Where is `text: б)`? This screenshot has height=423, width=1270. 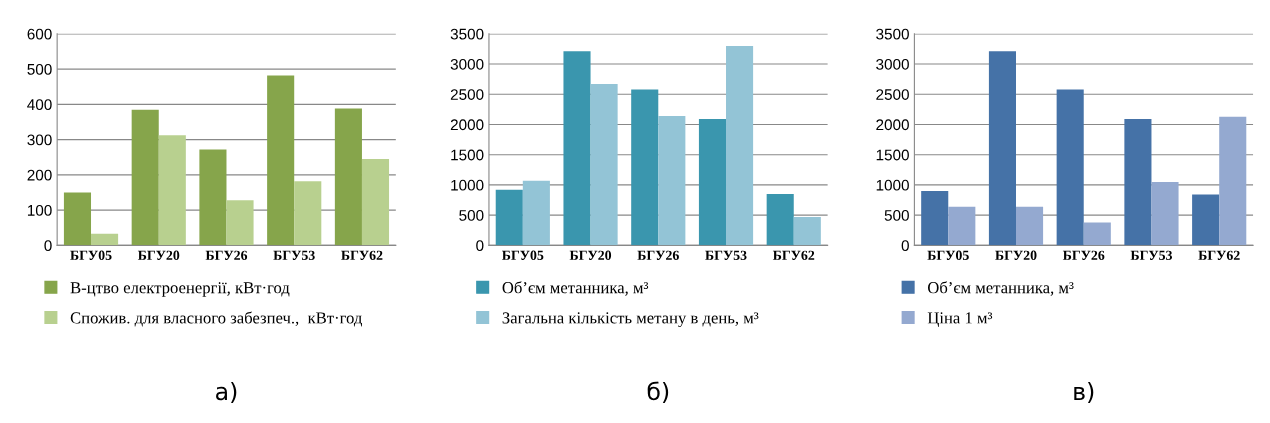 text: б) is located at coordinates (658, 392).